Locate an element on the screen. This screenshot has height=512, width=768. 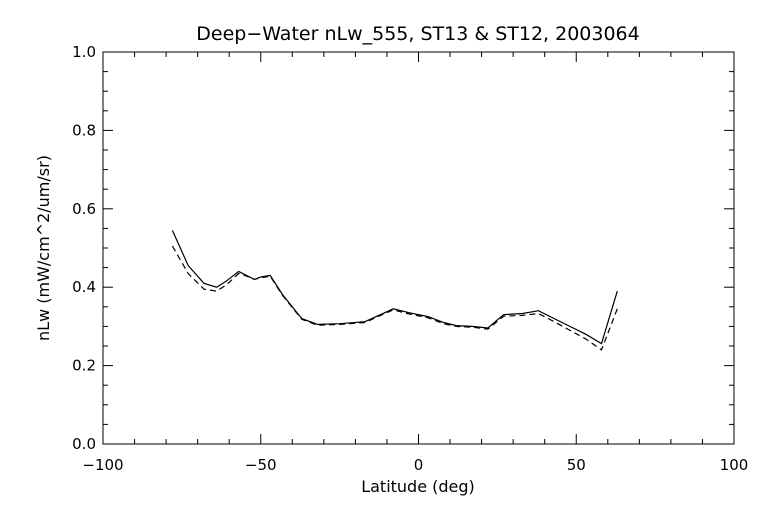
x-axis-label: Latitude (deg) is located at coordinates (418, 486).